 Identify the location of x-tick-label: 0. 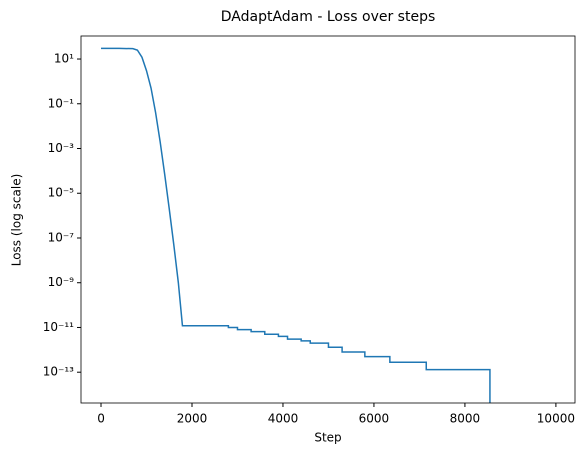
(101, 419).